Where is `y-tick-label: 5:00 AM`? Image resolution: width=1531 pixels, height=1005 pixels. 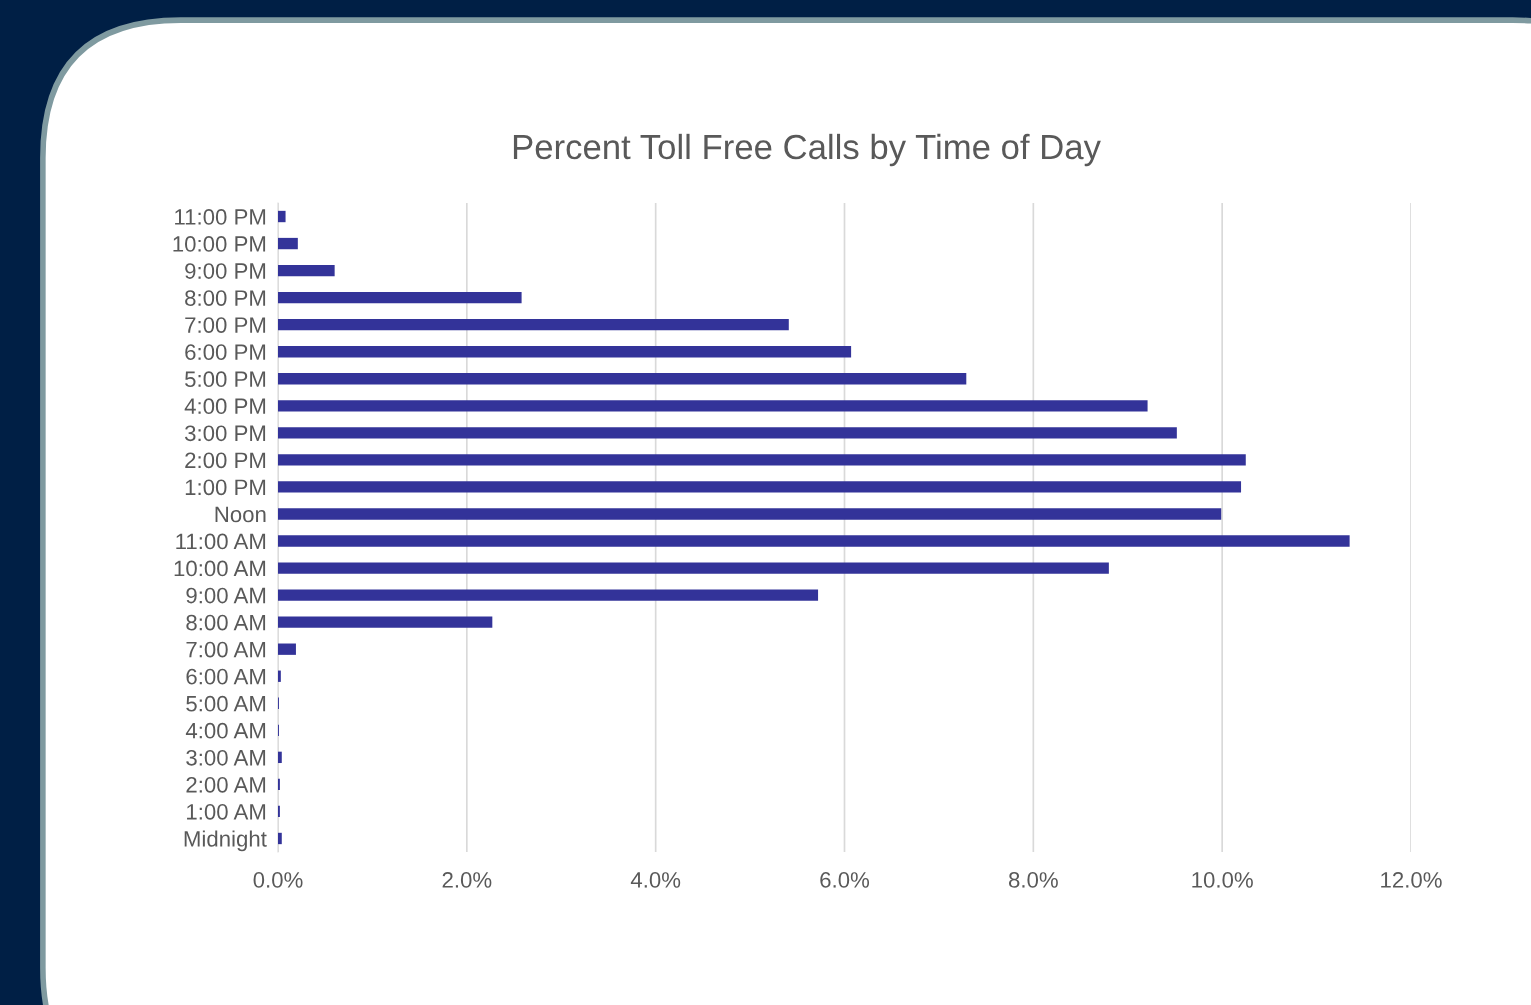
y-tick-label: 5:00 AM is located at coordinates (226, 703).